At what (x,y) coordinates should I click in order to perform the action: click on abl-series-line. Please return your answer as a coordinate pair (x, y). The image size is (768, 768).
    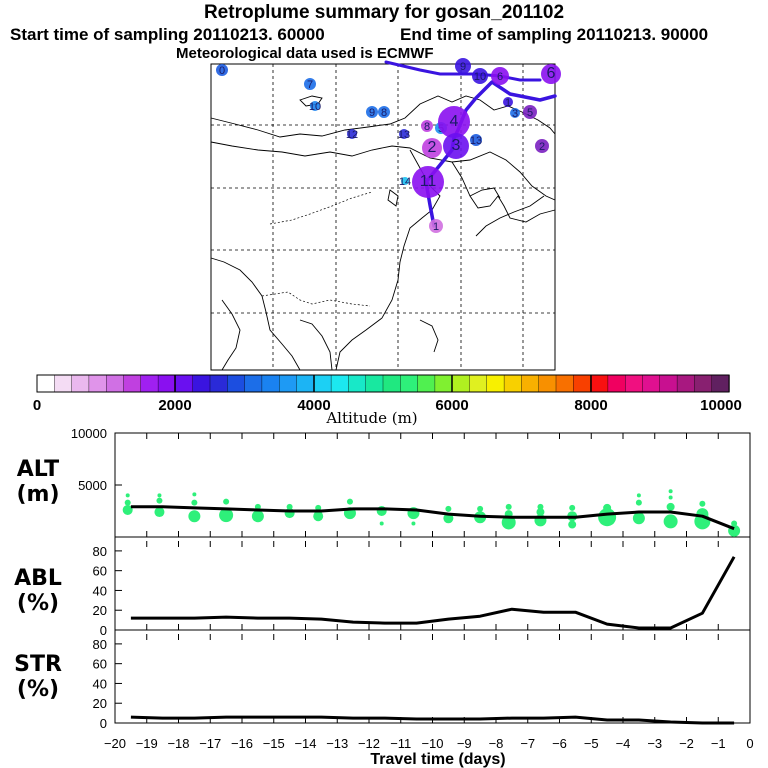
    Looking at the image, I should click on (433, 593).